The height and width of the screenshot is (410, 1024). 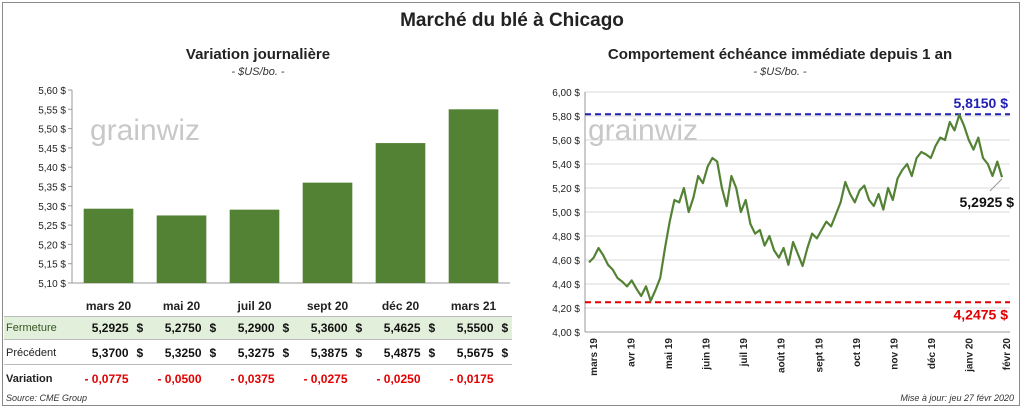 What do you see at coordinates (31, 353) in the screenshot?
I see `table-row-label: Précédent` at bounding box center [31, 353].